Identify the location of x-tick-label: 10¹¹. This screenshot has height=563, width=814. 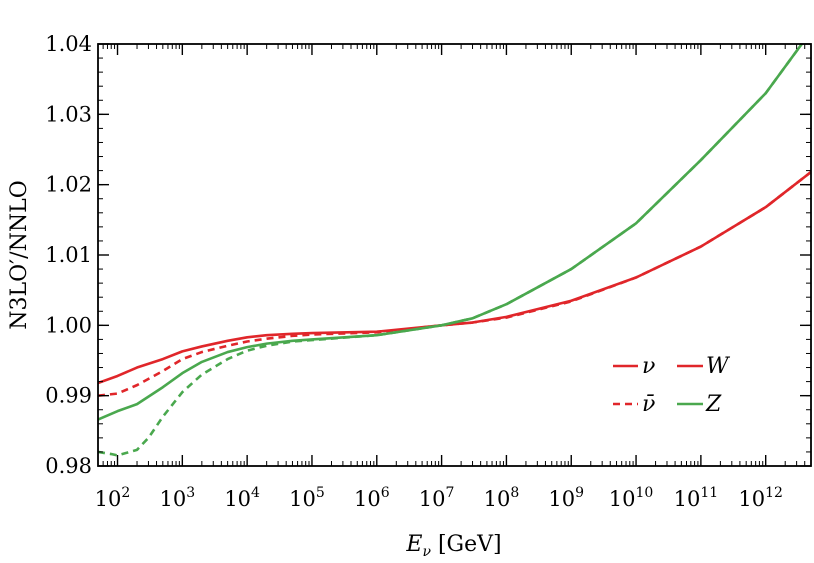
(696, 498).